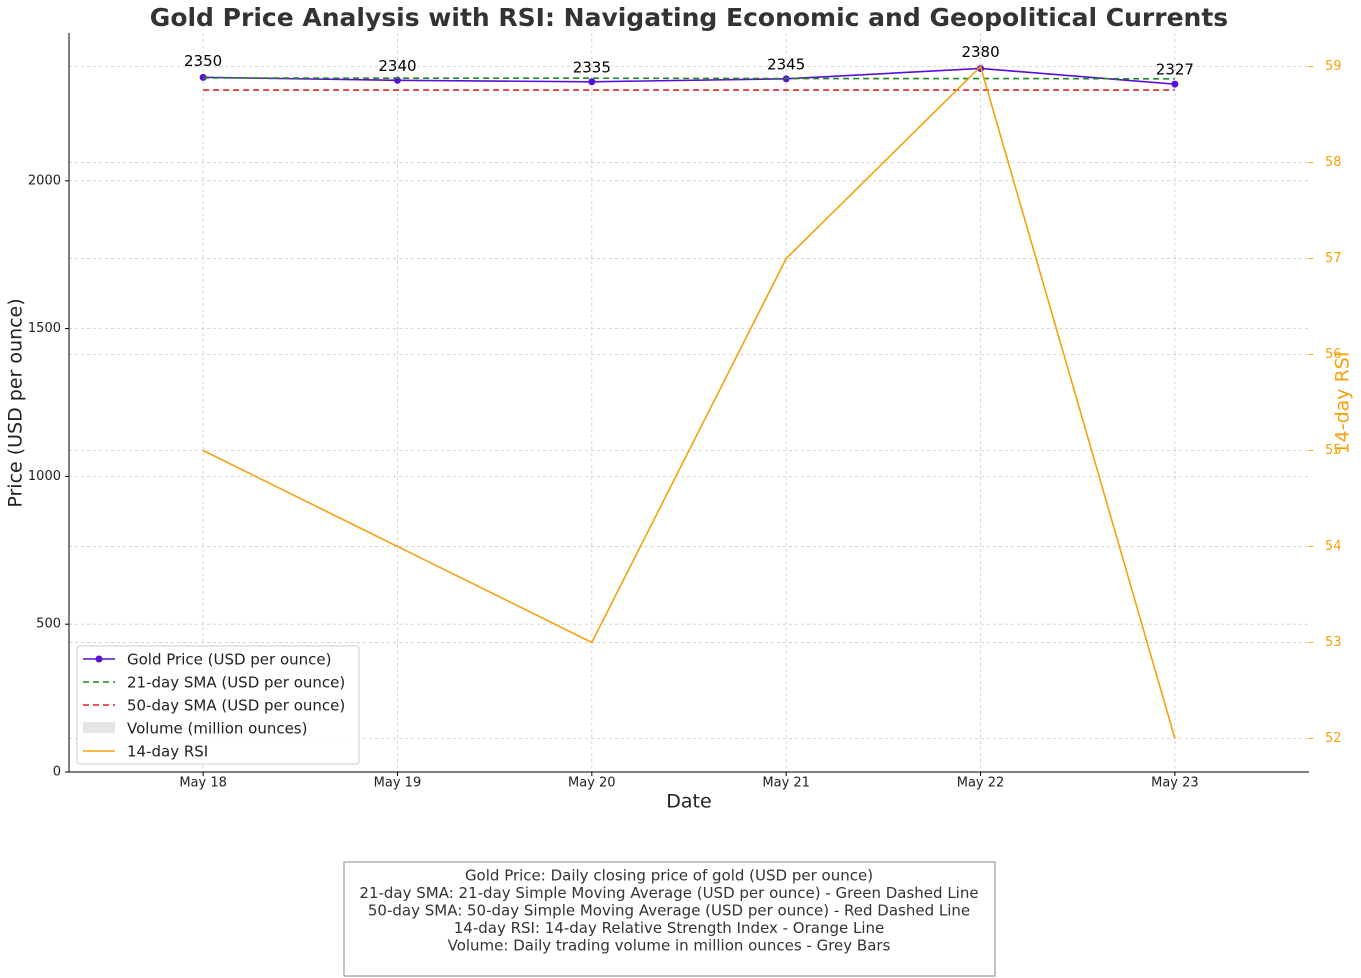  I want to click on legend-box, so click(218, 705).